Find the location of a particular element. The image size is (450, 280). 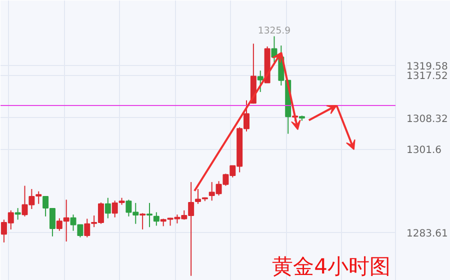

y-tick-label: 1308.32 is located at coordinates (427, 119).